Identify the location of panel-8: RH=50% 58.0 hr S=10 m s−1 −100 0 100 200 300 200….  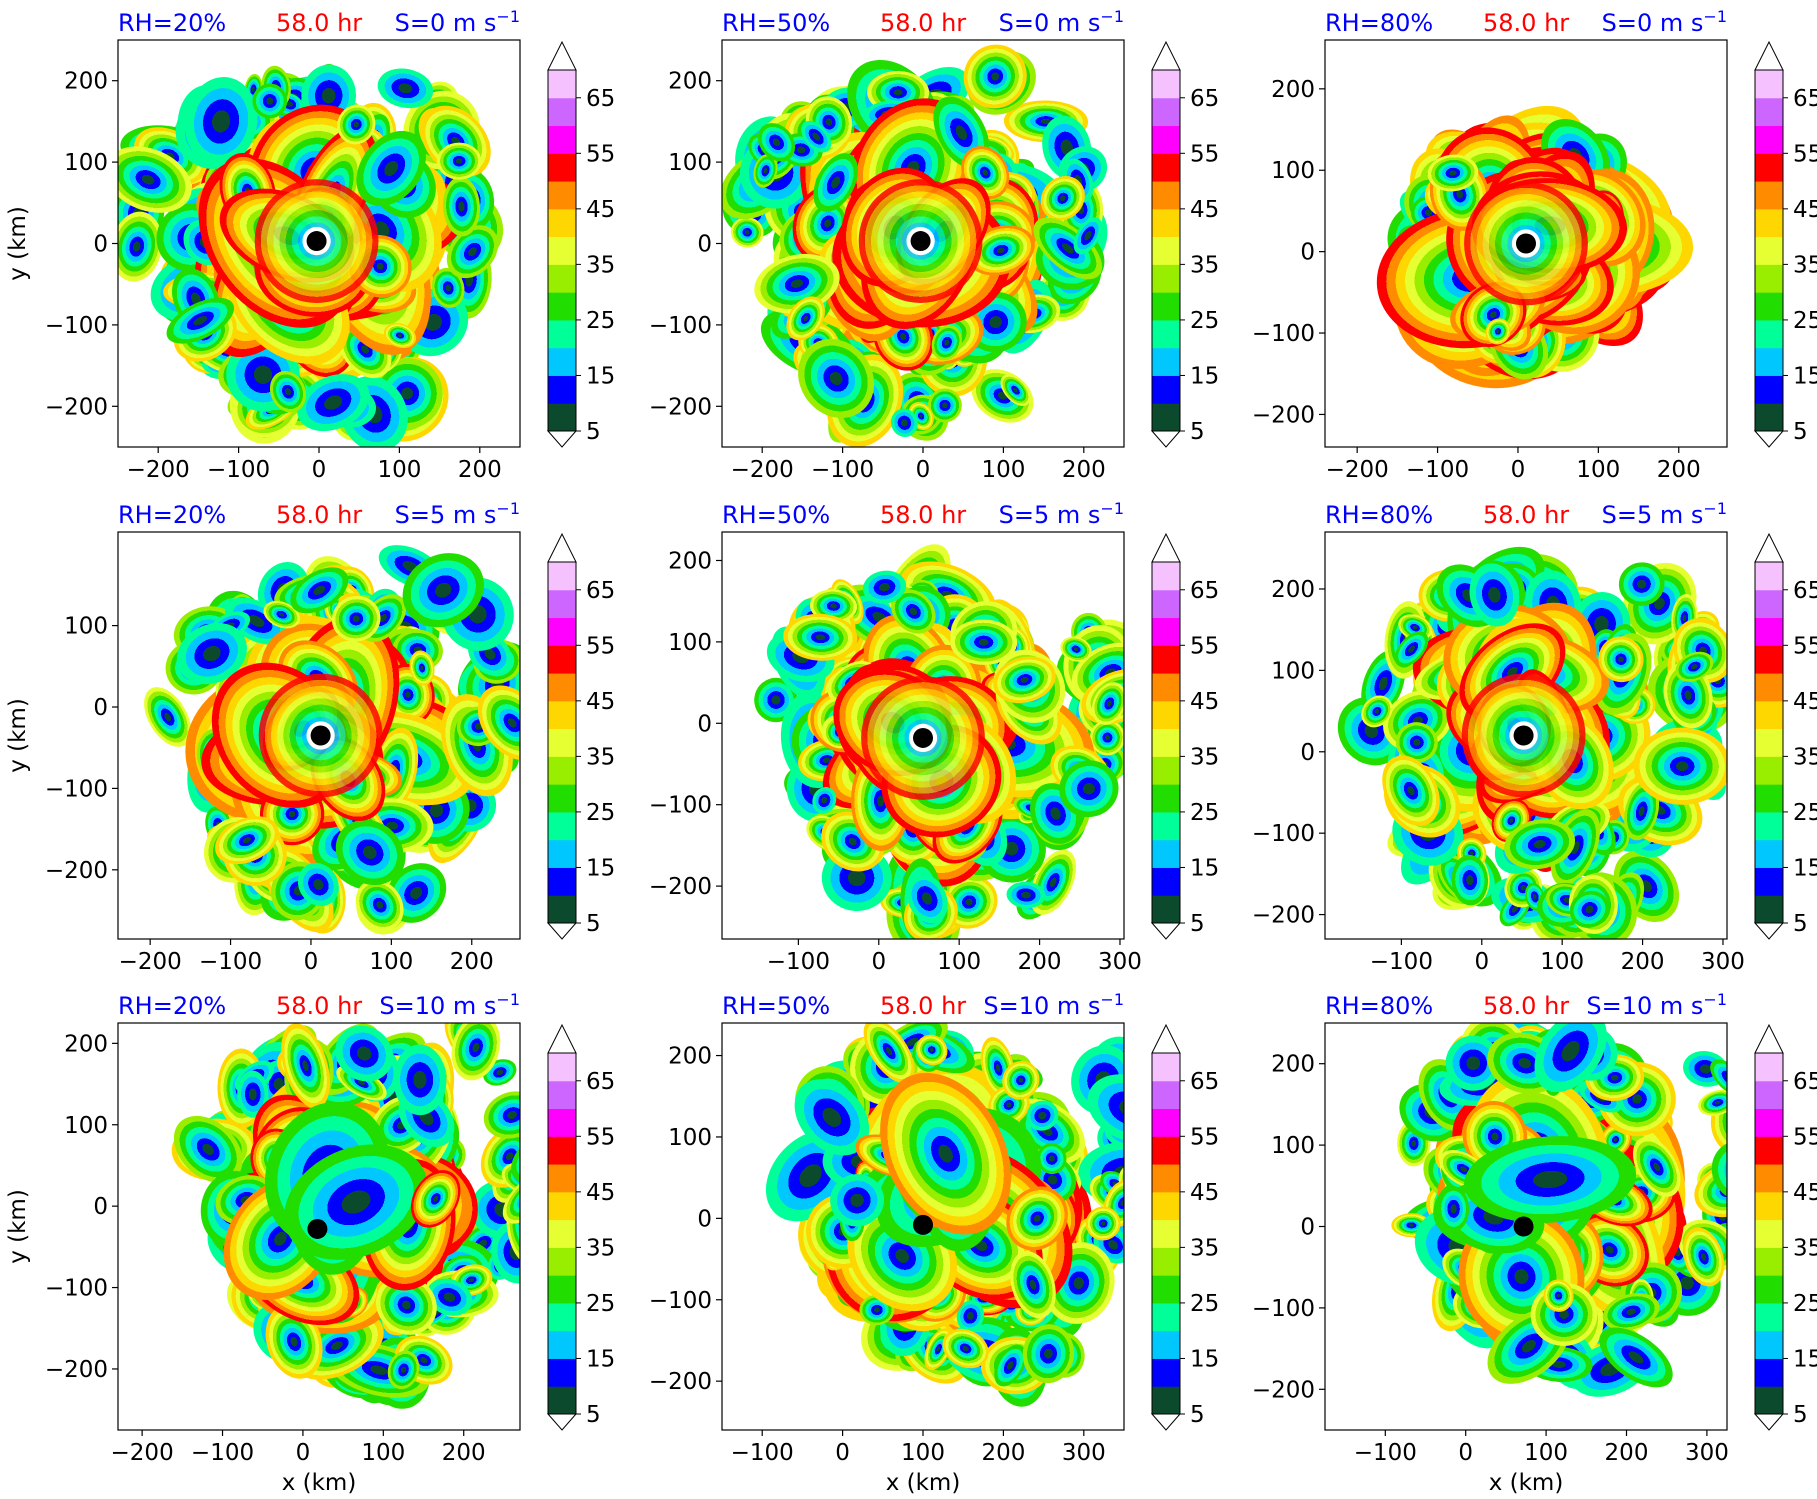
(934, 1243).